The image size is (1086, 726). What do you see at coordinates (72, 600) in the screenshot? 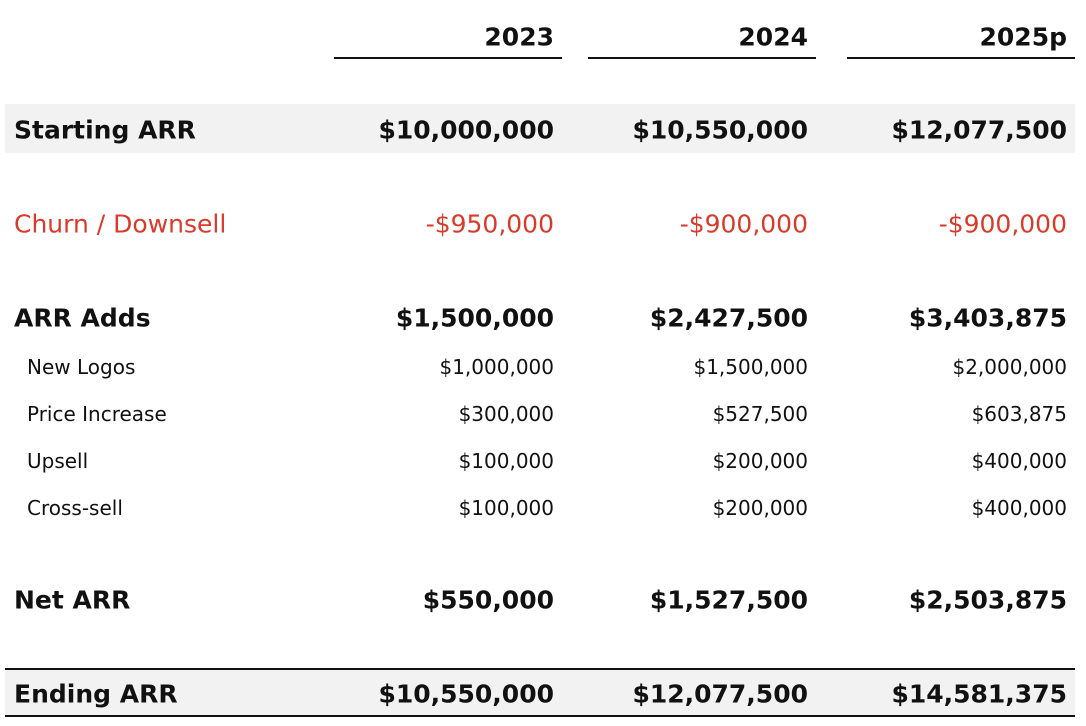
I see `row-label: Net ARR` at bounding box center [72, 600].